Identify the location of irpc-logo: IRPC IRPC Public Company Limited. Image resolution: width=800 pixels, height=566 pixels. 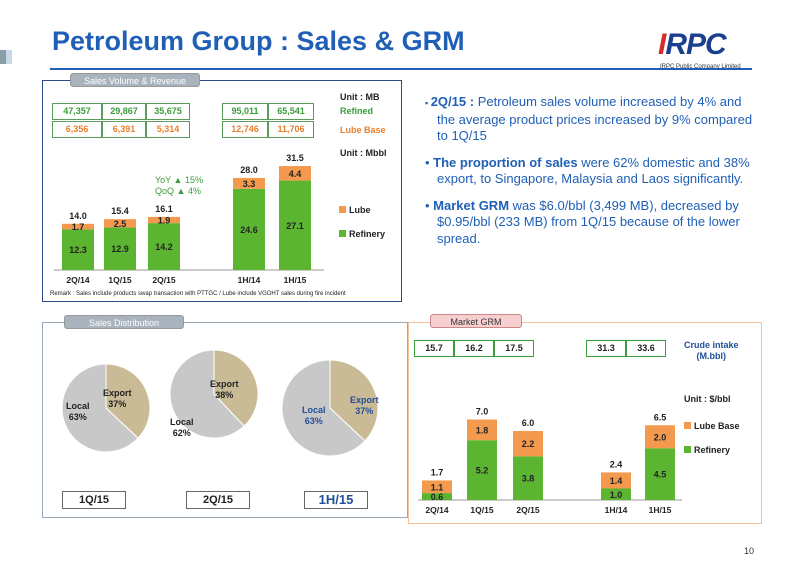
(703, 52).